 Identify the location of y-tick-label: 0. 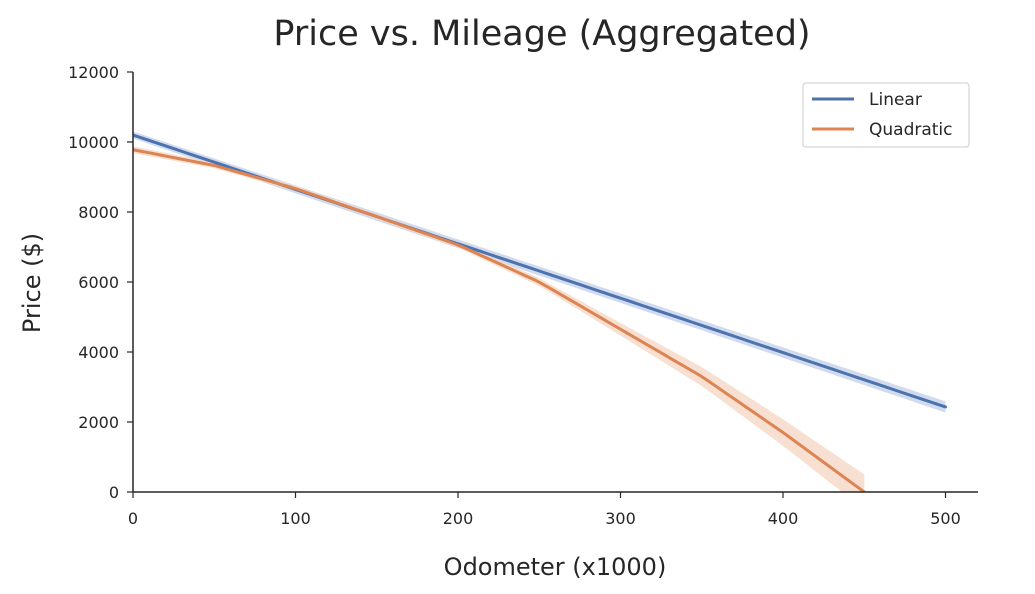
(114, 492).